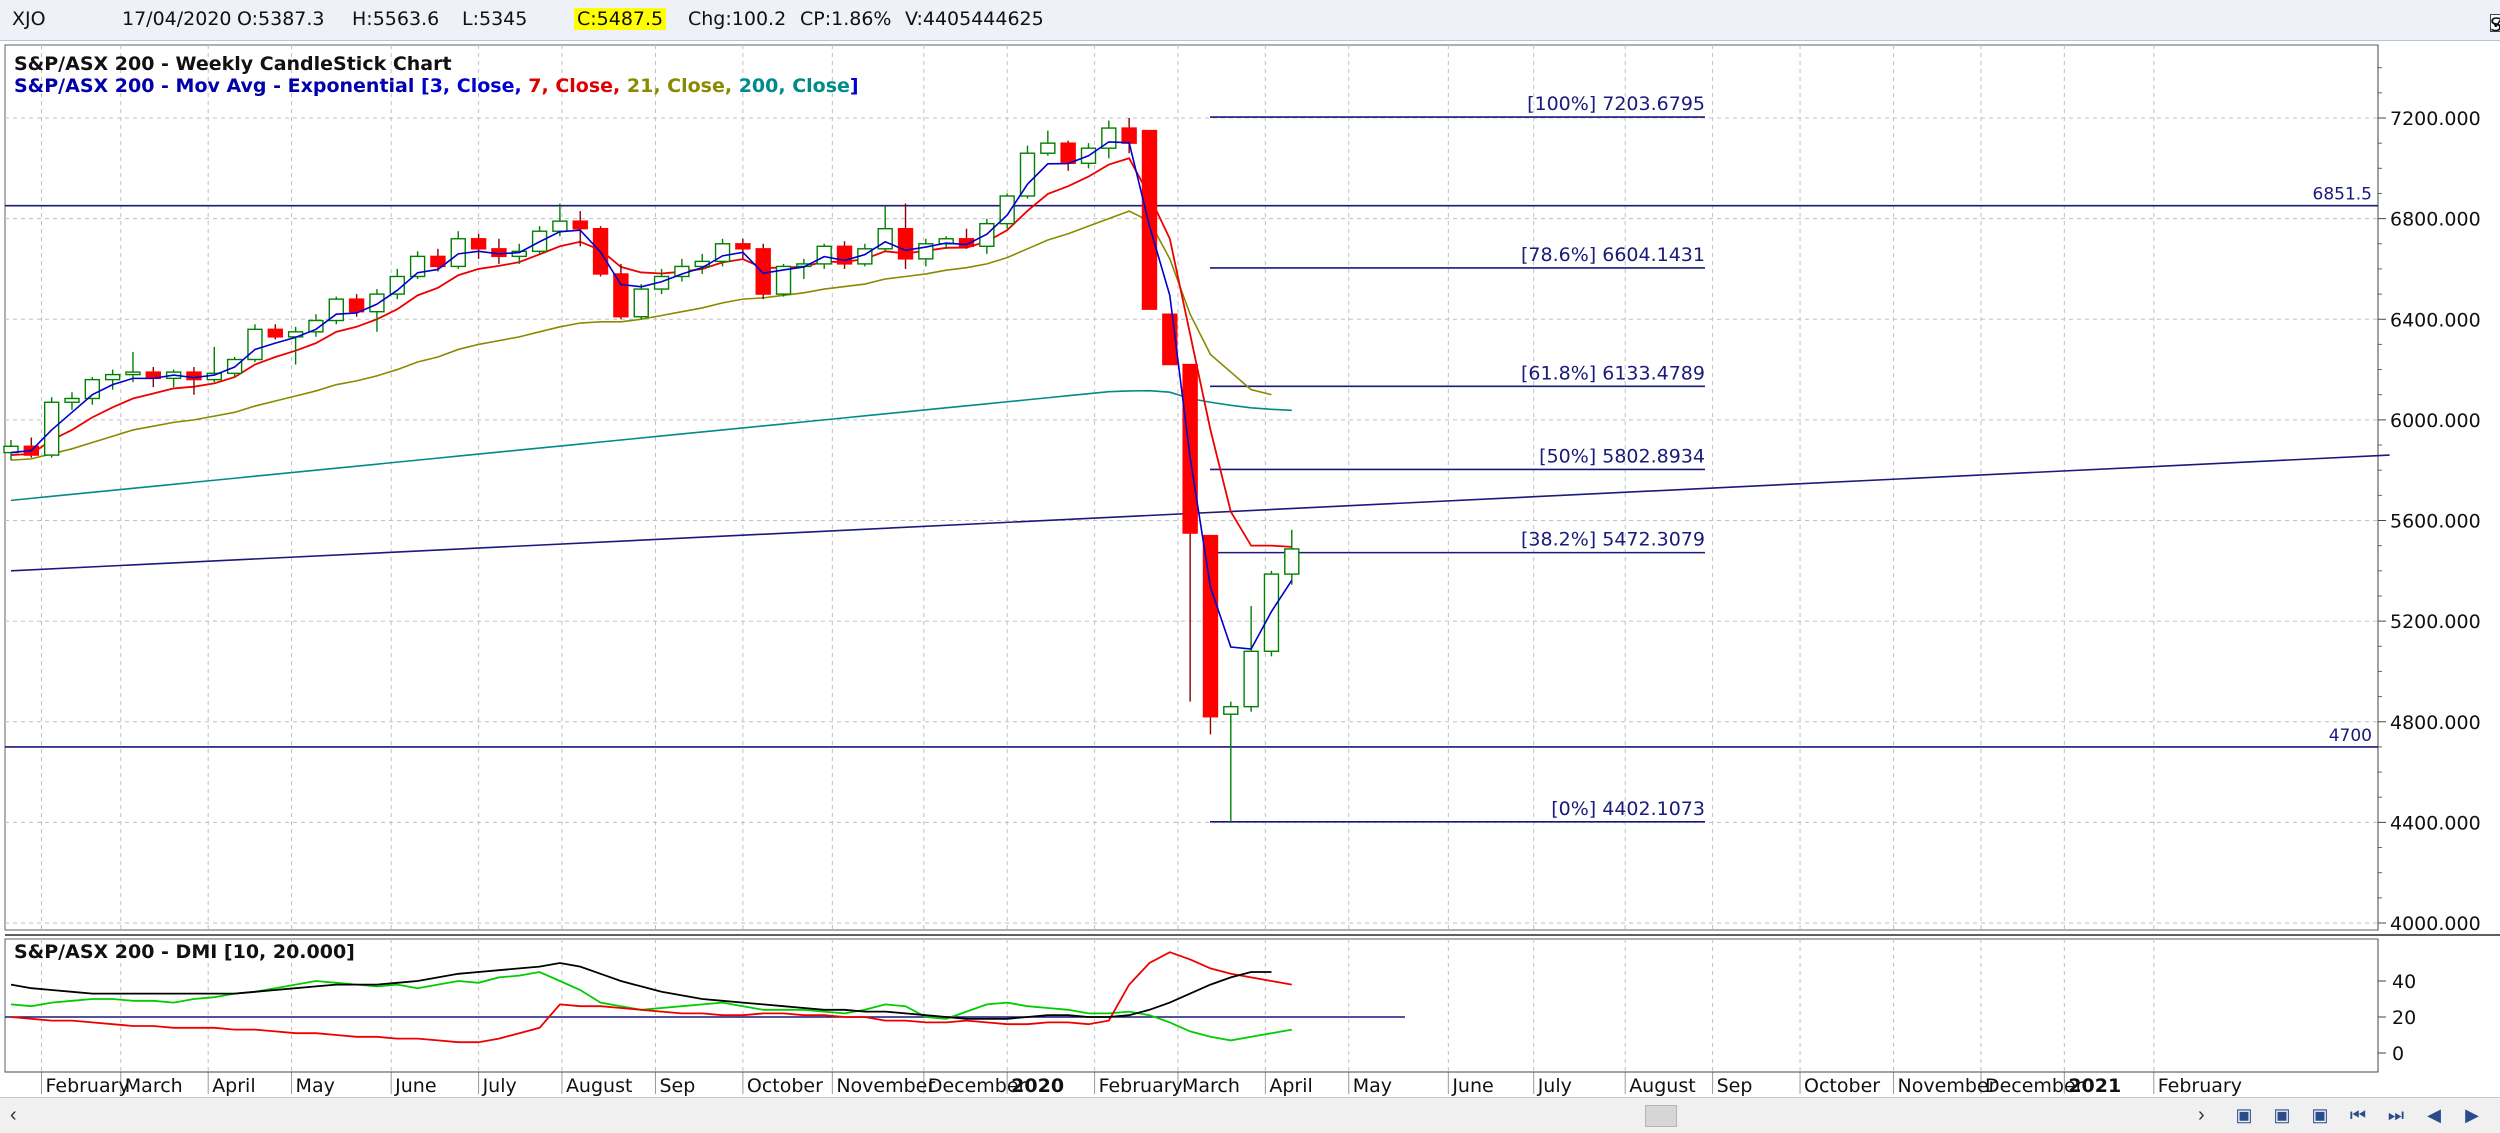  What do you see at coordinates (2398, 1054) in the screenshot?
I see `dmi-y-tick-label: 0` at bounding box center [2398, 1054].